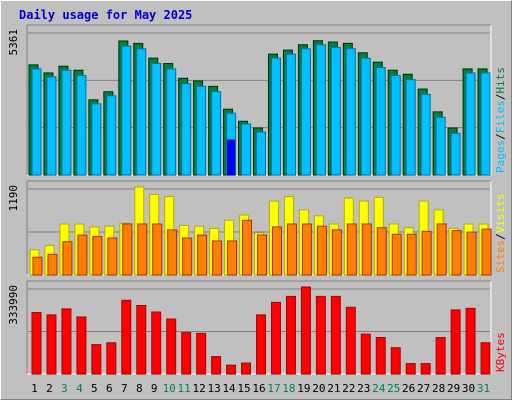 This screenshot has width=512, height=400. Describe the element at coordinates (273, 388) in the screenshot. I see `x-axis-label-day-17: 17` at that location.